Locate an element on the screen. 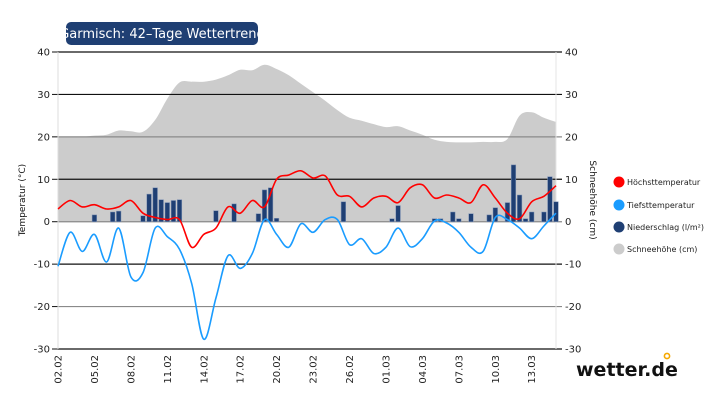 The height and width of the screenshot is (407, 717). x-tick-label: 01.03 is located at coordinates (387, 369).